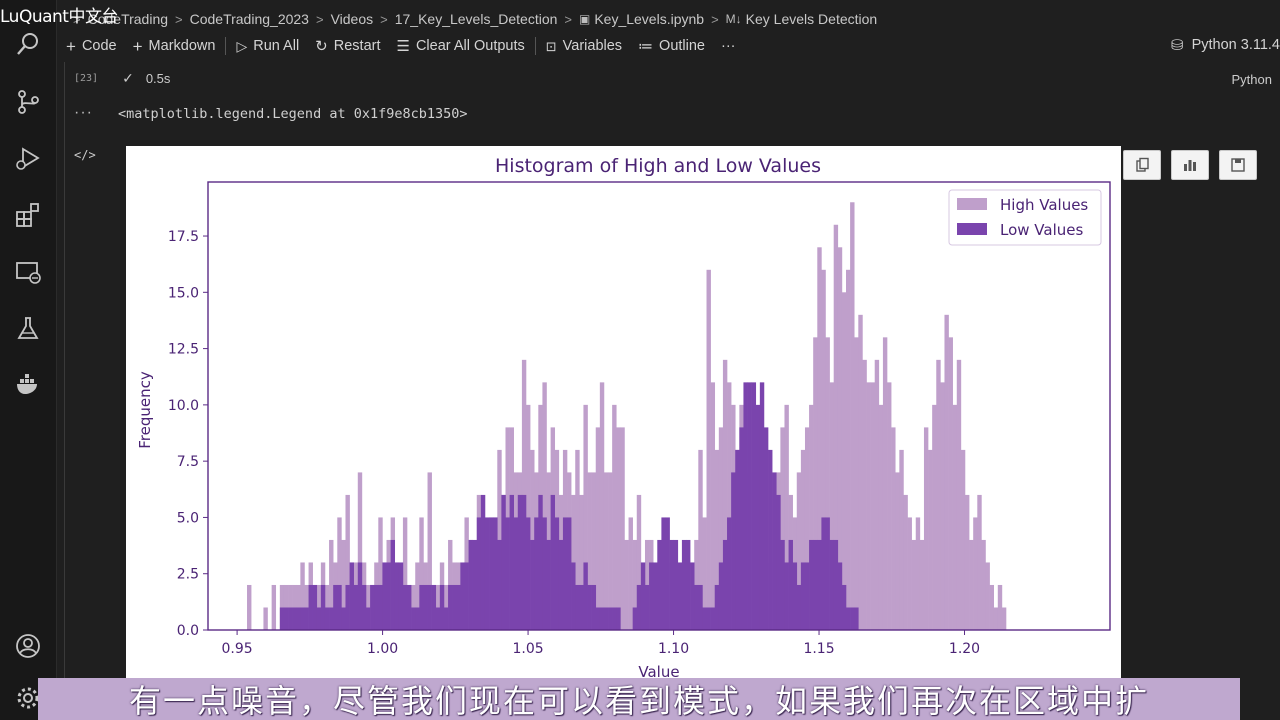 This screenshot has width=1280, height=720. Describe the element at coordinates (671, 46) in the screenshot. I see `outline-button: ≔ Outline` at that location.